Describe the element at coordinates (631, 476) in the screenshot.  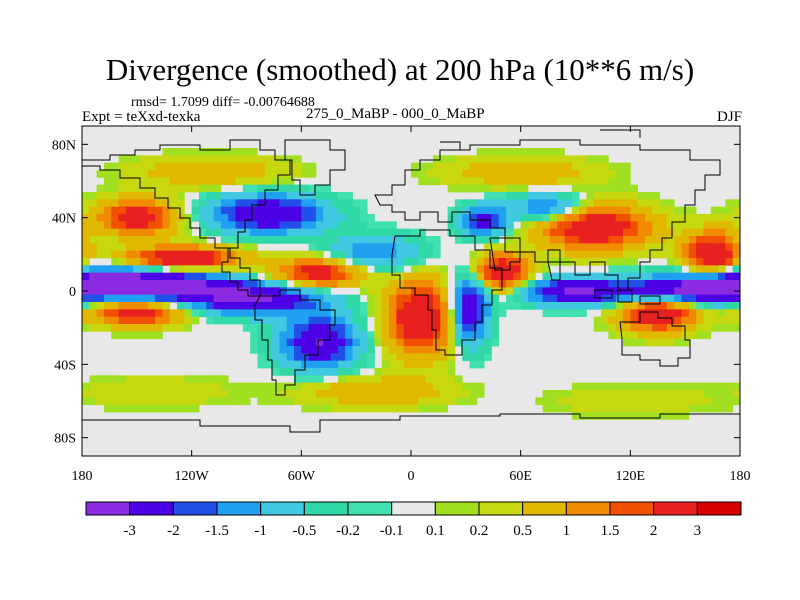
I see `lon-tick-label: 120E` at that location.